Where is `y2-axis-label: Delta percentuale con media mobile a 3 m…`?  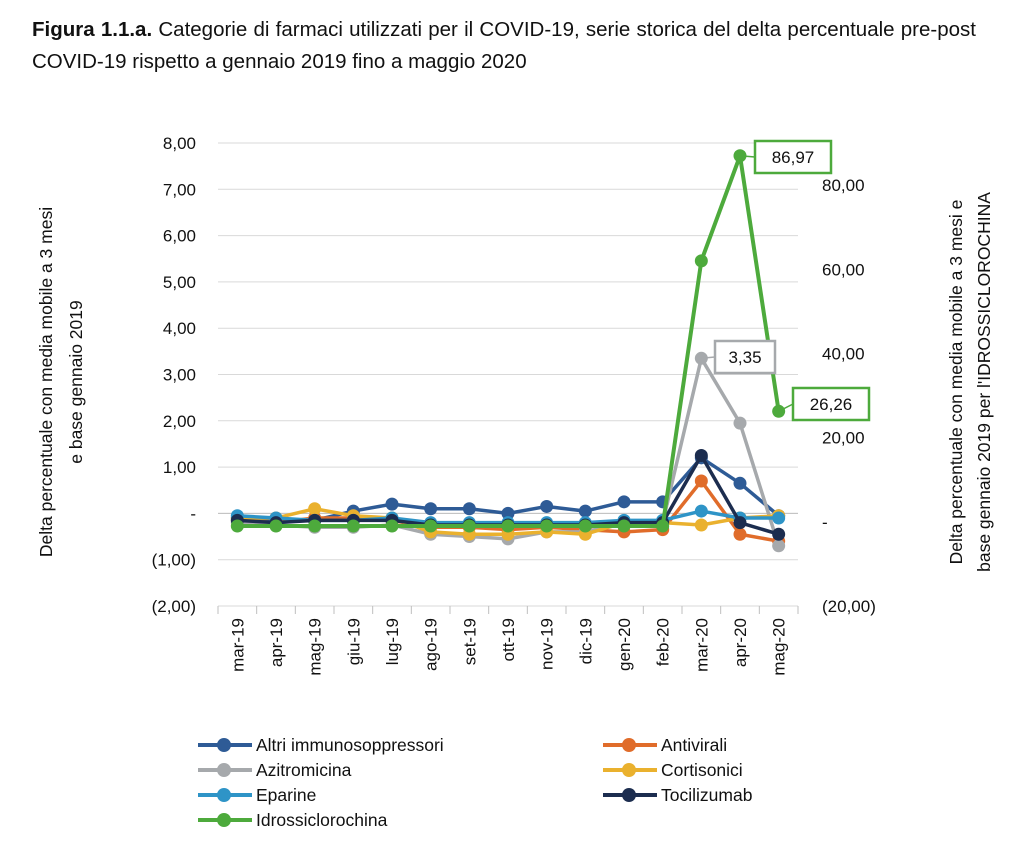 y2-axis-label: Delta percentuale con media mobile a 3 m… is located at coordinates (956, 382).